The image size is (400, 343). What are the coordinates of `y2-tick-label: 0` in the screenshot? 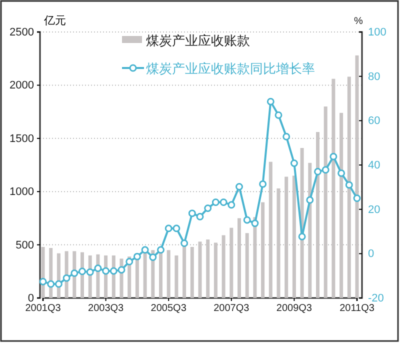 It's located at (371, 254).